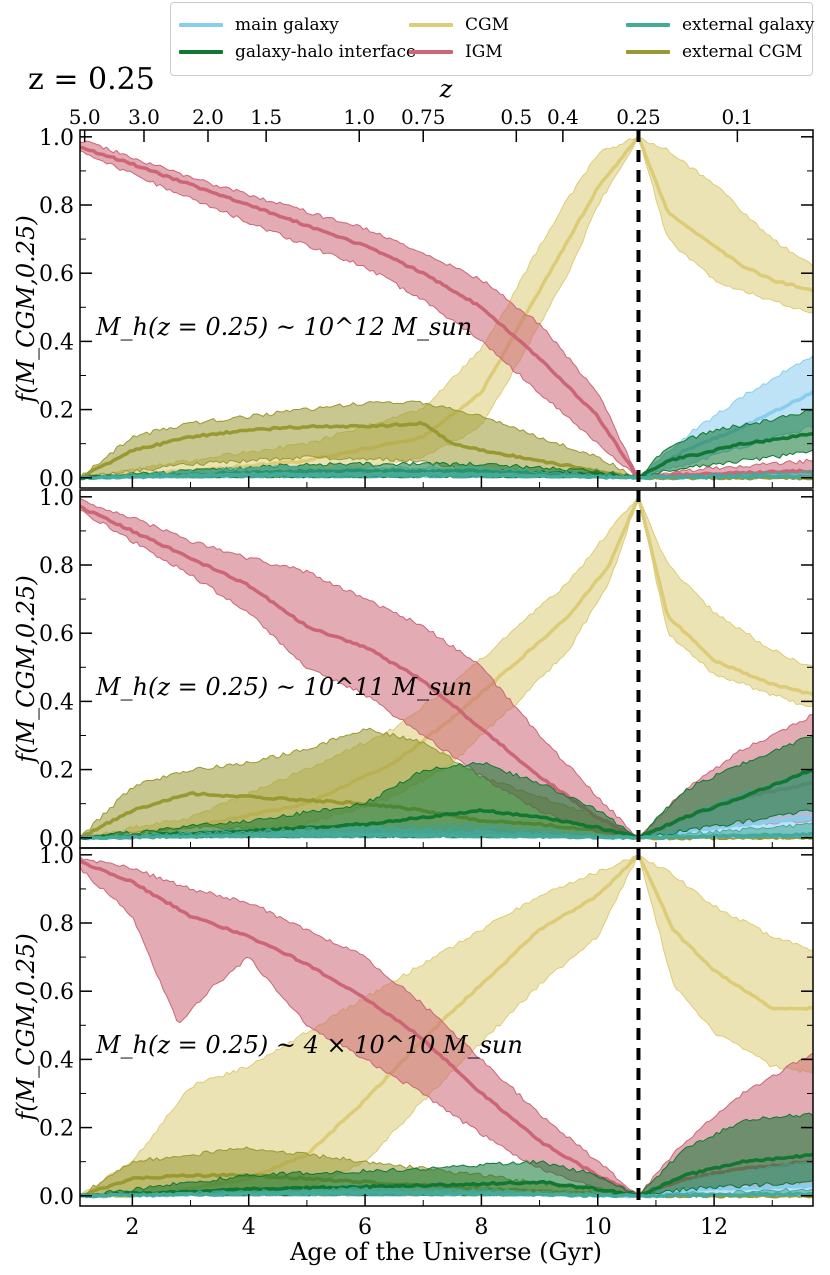 The image size is (830, 1275). Describe the element at coordinates (283, 687) in the screenshot. I see `panel-annotation: M_h(z = 0.25) ~ 10^11 M_sun` at that location.